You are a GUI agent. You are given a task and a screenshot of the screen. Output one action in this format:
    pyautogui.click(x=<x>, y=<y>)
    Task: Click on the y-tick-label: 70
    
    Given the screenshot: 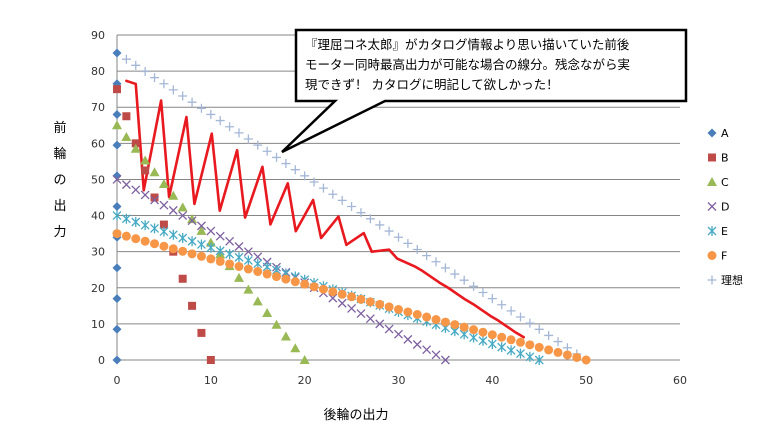 What is the action you would take?
    pyautogui.click(x=98, y=107)
    